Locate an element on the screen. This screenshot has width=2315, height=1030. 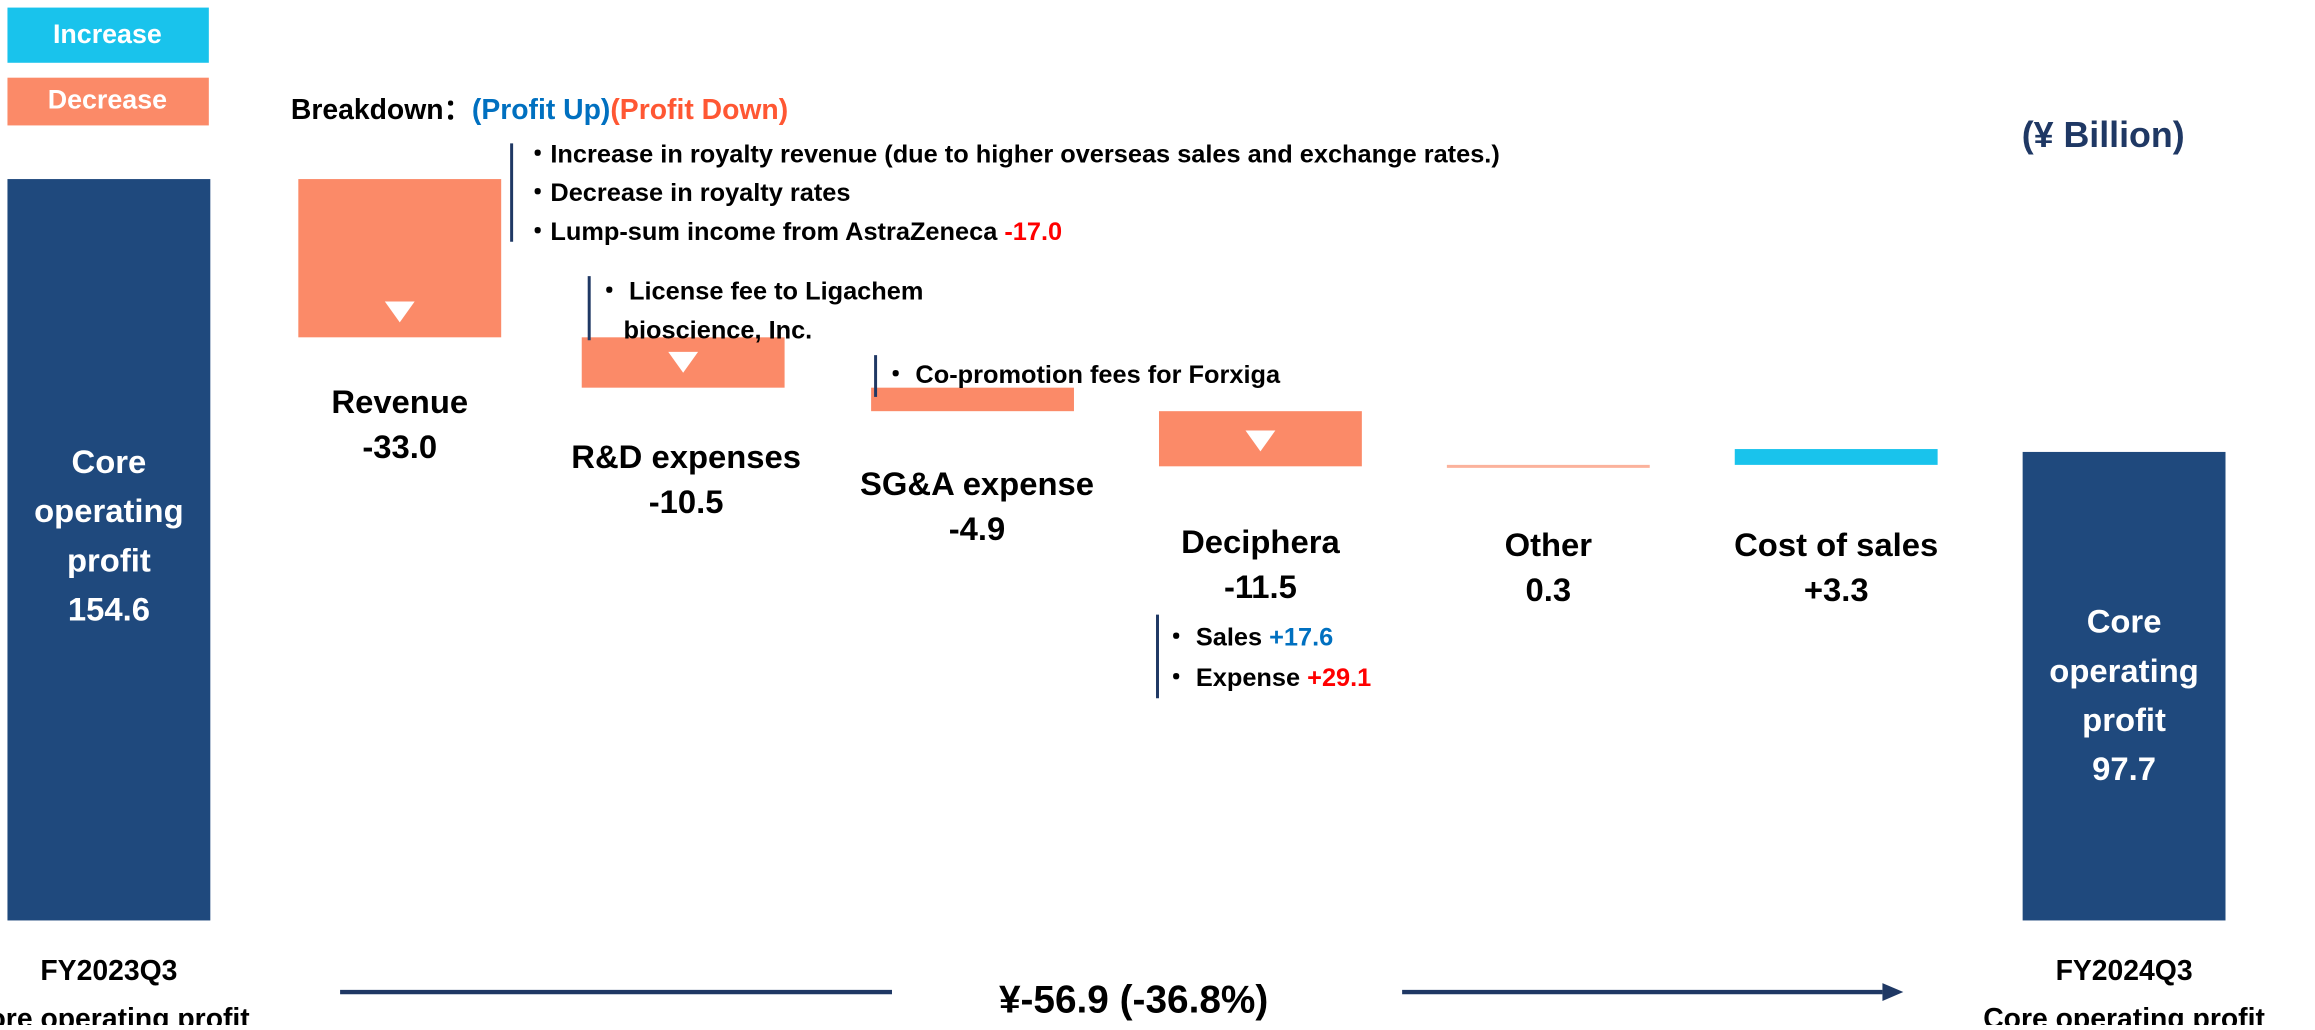
value-label: 0.3 is located at coordinates (1549, 589).